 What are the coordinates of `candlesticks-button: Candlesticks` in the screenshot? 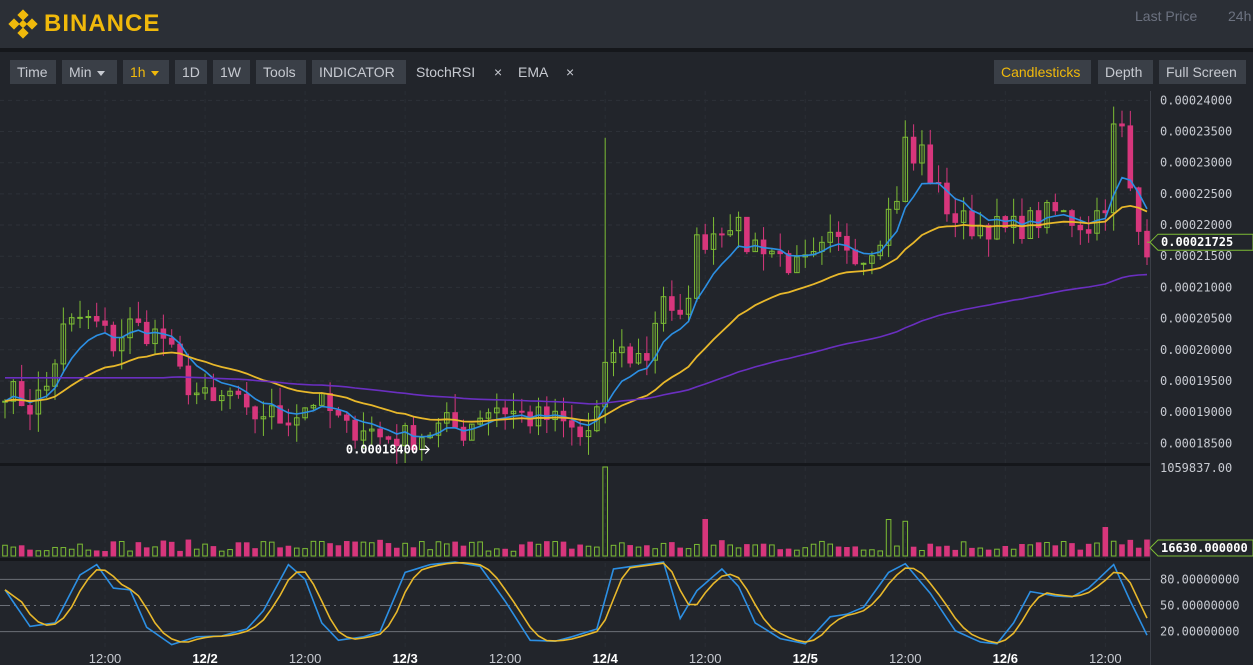 It's located at (1042, 72).